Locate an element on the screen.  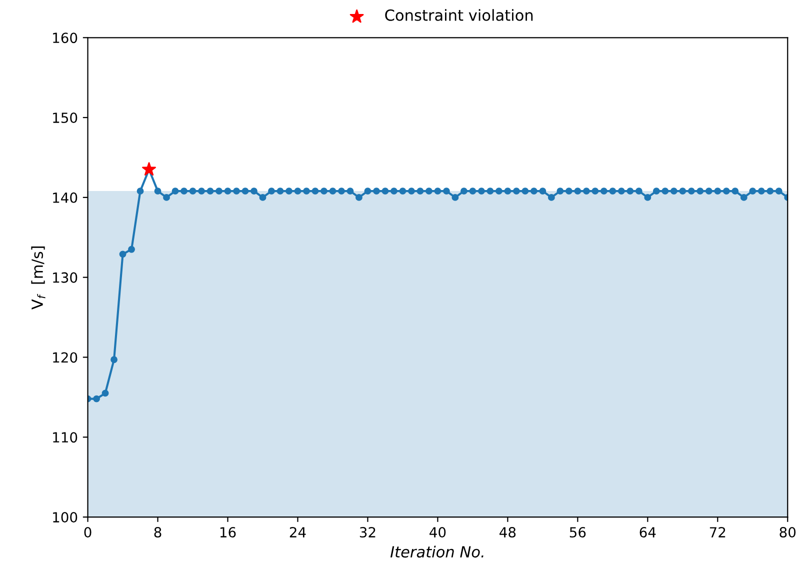
x-tick-label: 64 is located at coordinates (648, 532).